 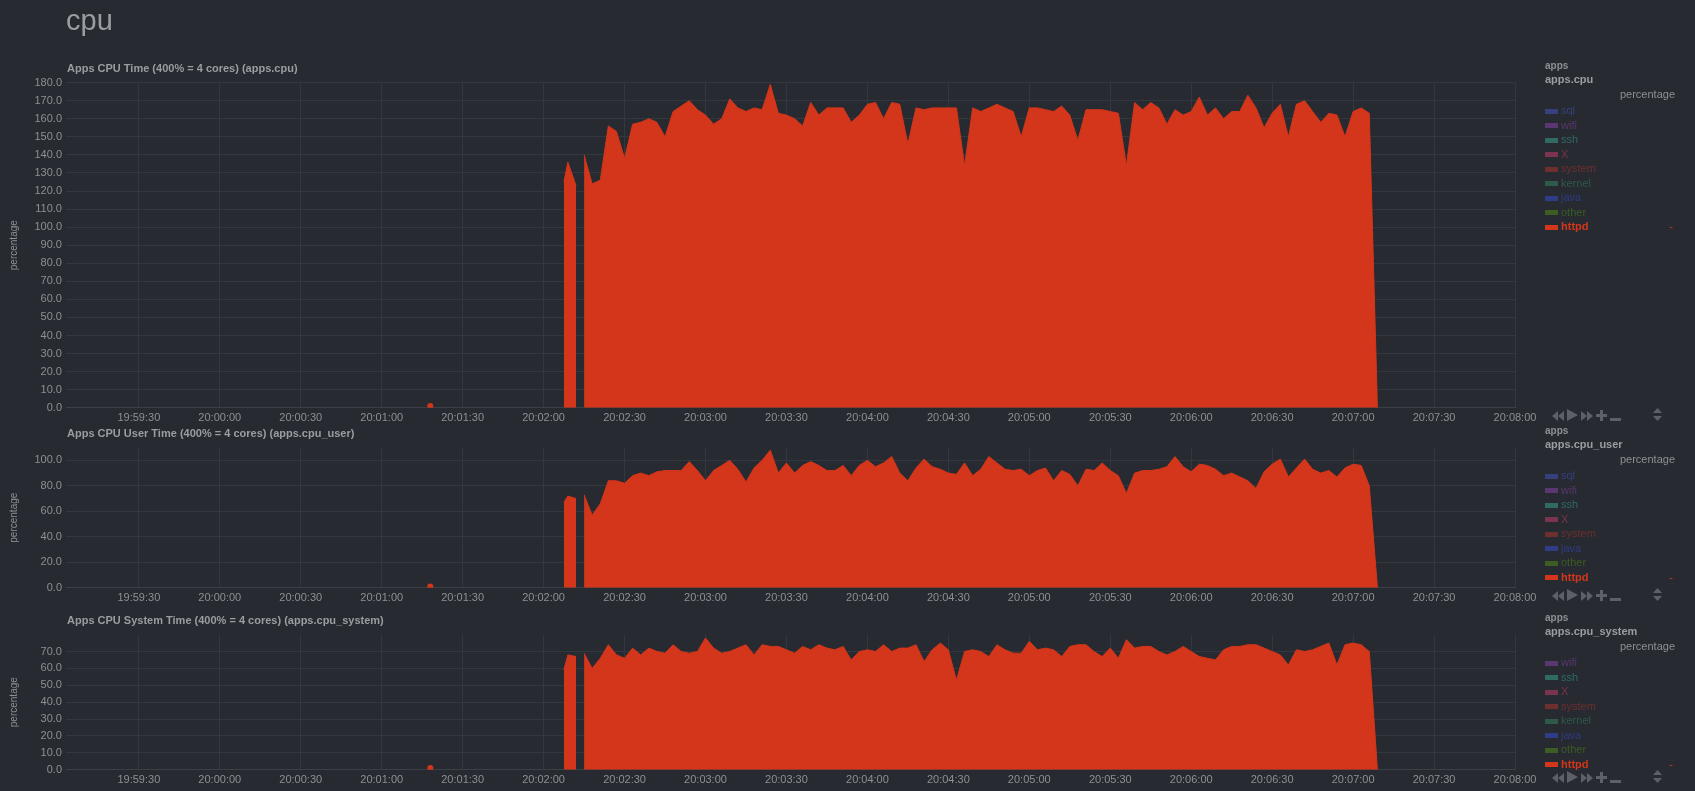 I want to click on chart-title: Apps CPU System Time (400% = 4 cores) (apps.cpu_system), so click(x=225, y=620).